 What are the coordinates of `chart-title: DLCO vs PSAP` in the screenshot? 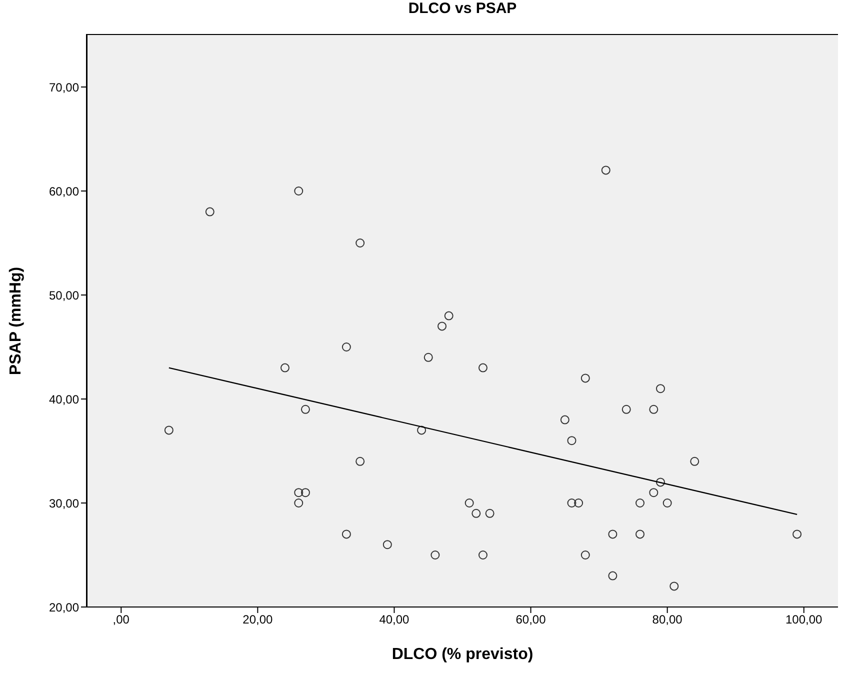 It's located at (462, 8).